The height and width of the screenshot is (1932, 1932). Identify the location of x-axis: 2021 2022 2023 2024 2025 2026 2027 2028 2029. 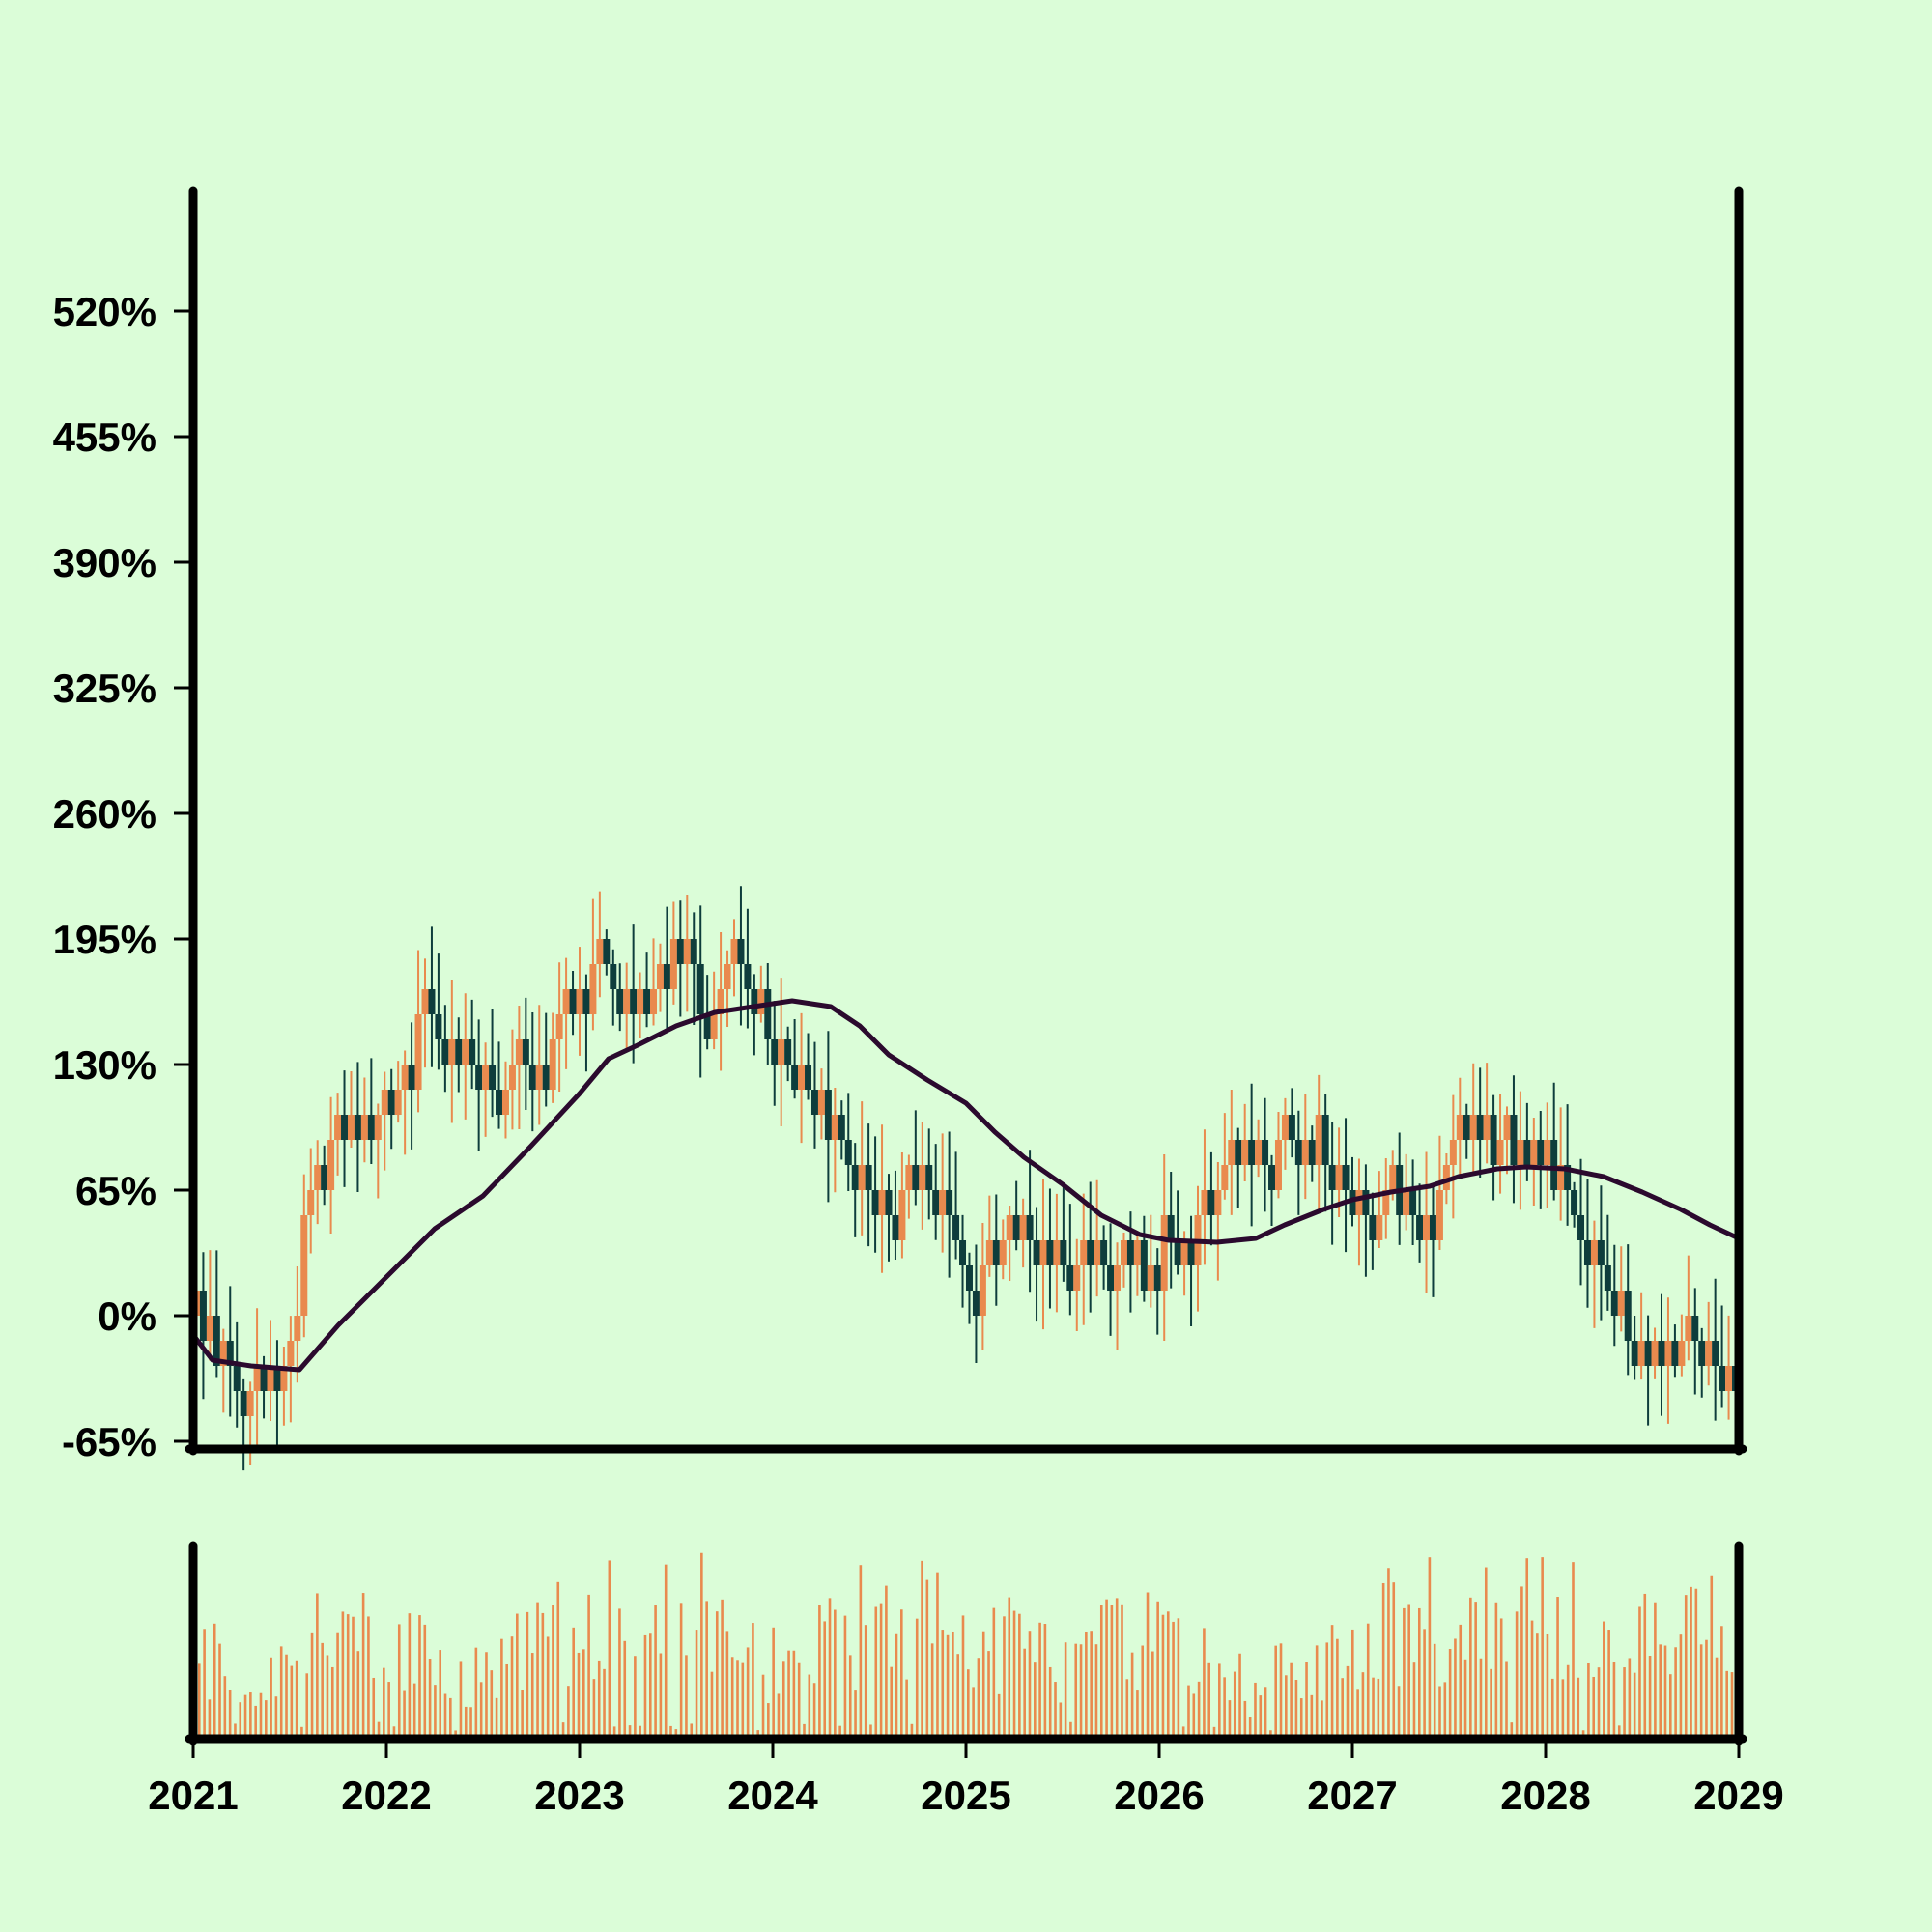
(966, 1778).